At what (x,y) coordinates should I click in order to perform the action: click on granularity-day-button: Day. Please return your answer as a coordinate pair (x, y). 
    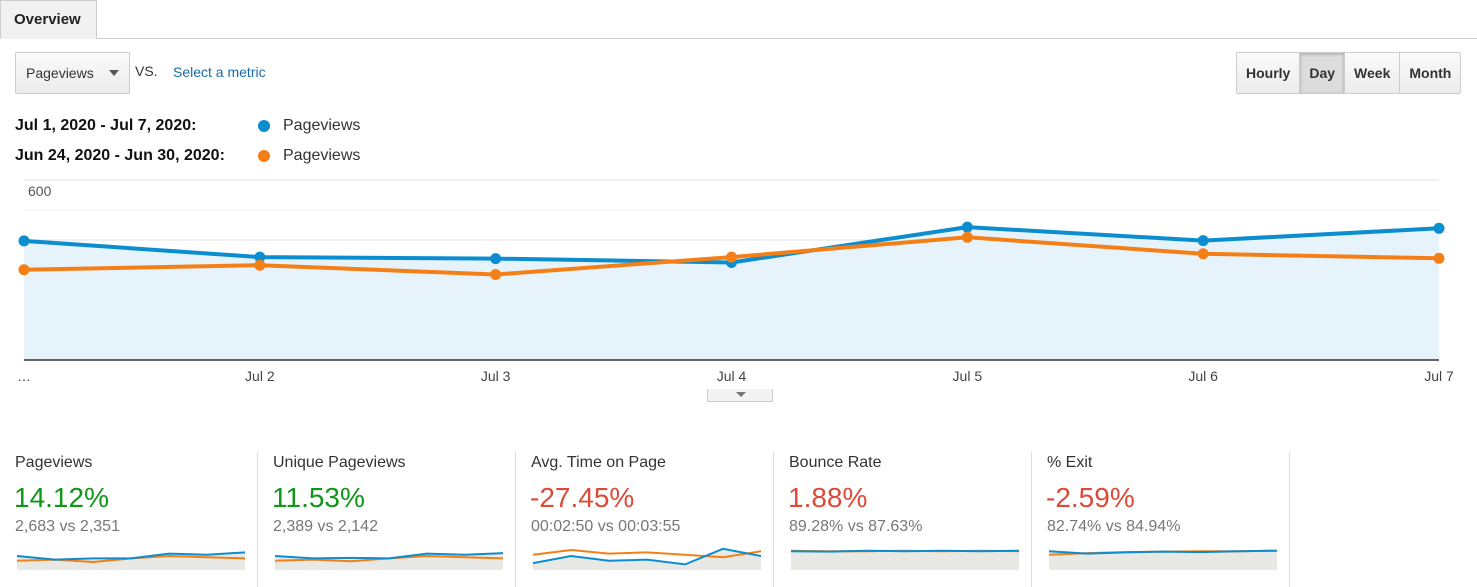
    Looking at the image, I should click on (1322, 73).